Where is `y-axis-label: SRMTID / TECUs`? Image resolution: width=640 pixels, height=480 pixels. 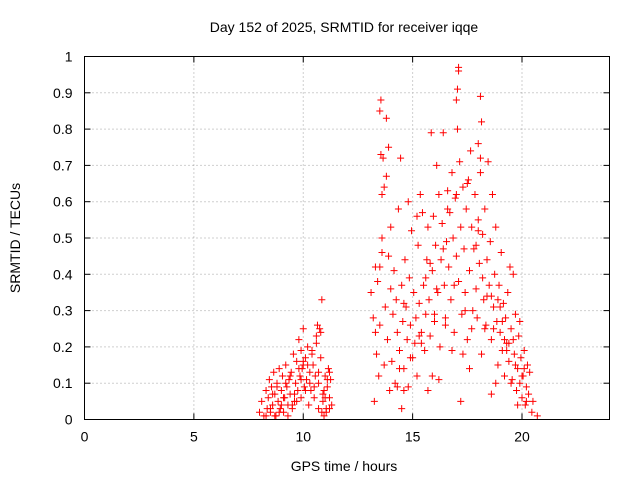
y-axis-label: SRMTID / TECUs is located at coordinates (15, 238).